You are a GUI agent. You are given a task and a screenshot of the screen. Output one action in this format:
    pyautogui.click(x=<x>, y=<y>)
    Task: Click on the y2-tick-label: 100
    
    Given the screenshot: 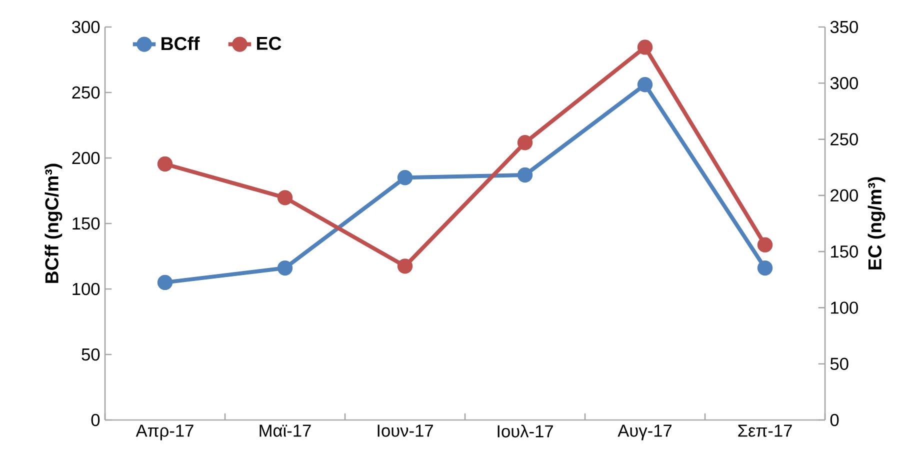 What is the action you would take?
    pyautogui.click(x=844, y=308)
    